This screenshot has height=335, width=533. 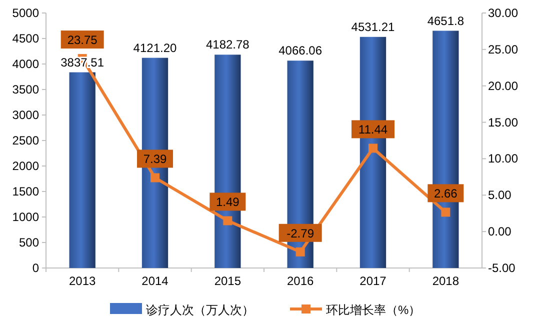 What do you see at coordinates (503, 122) in the screenshot?
I see `y2-tick-label: 15.00` at bounding box center [503, 122].